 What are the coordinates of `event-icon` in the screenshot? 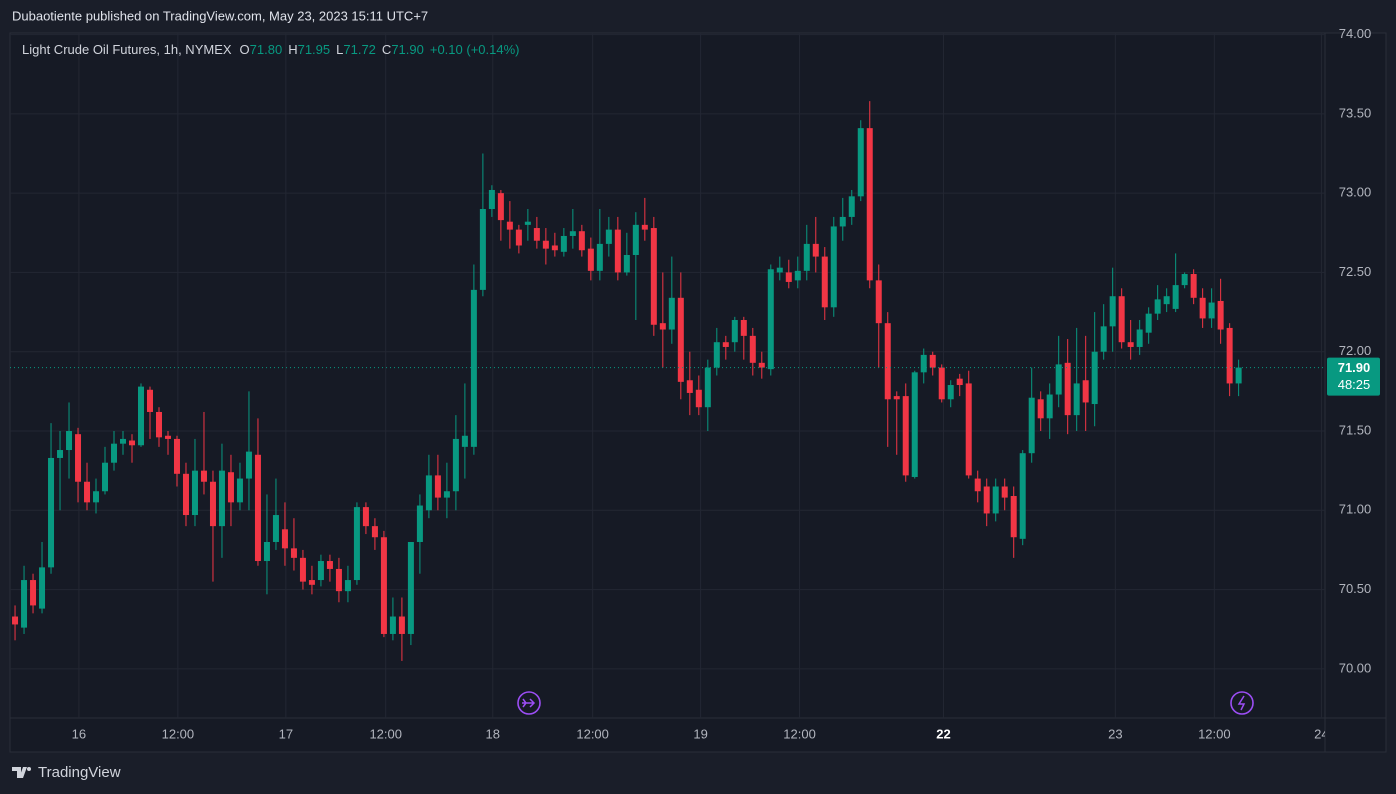 It's located at (529, 703).